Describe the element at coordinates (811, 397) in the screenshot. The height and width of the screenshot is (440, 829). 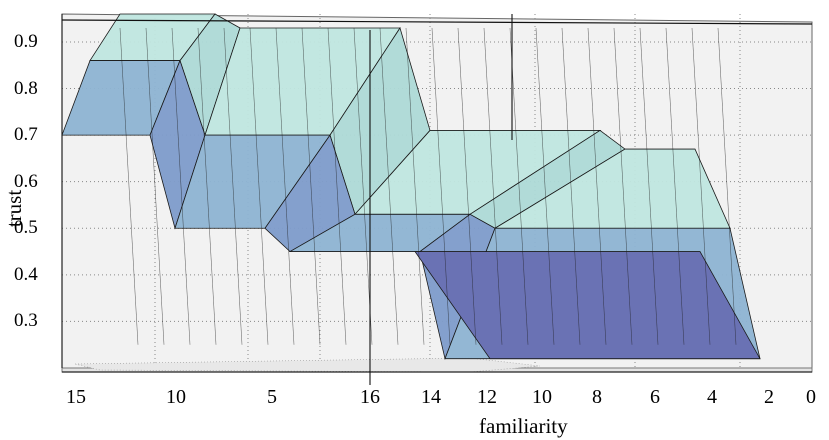
I see `x-tick-label: 0` at that location.